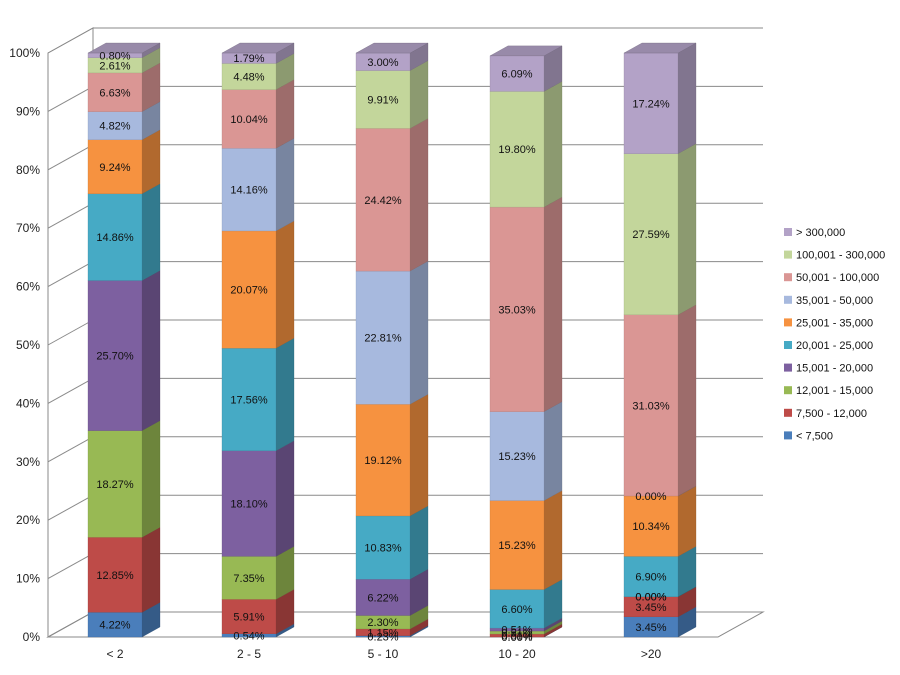 This screenshot has width=900, height=675. What do you see at coordinates (383, 201) in the screenshot?
I see `data-label: 24.42%` at bounding box center [383, 201].